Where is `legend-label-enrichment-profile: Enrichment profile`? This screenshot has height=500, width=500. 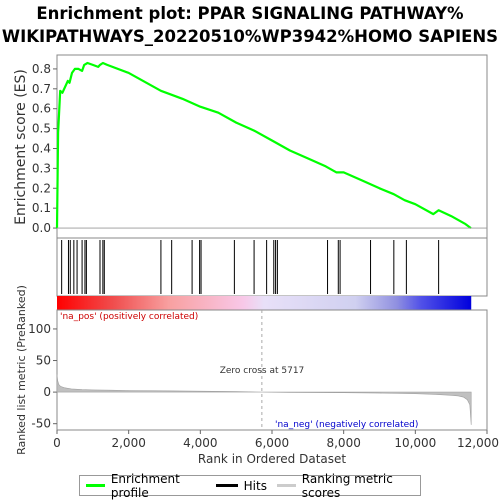
legend-label-enrichment-profile: Enrichment profile is located at coordinates (145, 485).